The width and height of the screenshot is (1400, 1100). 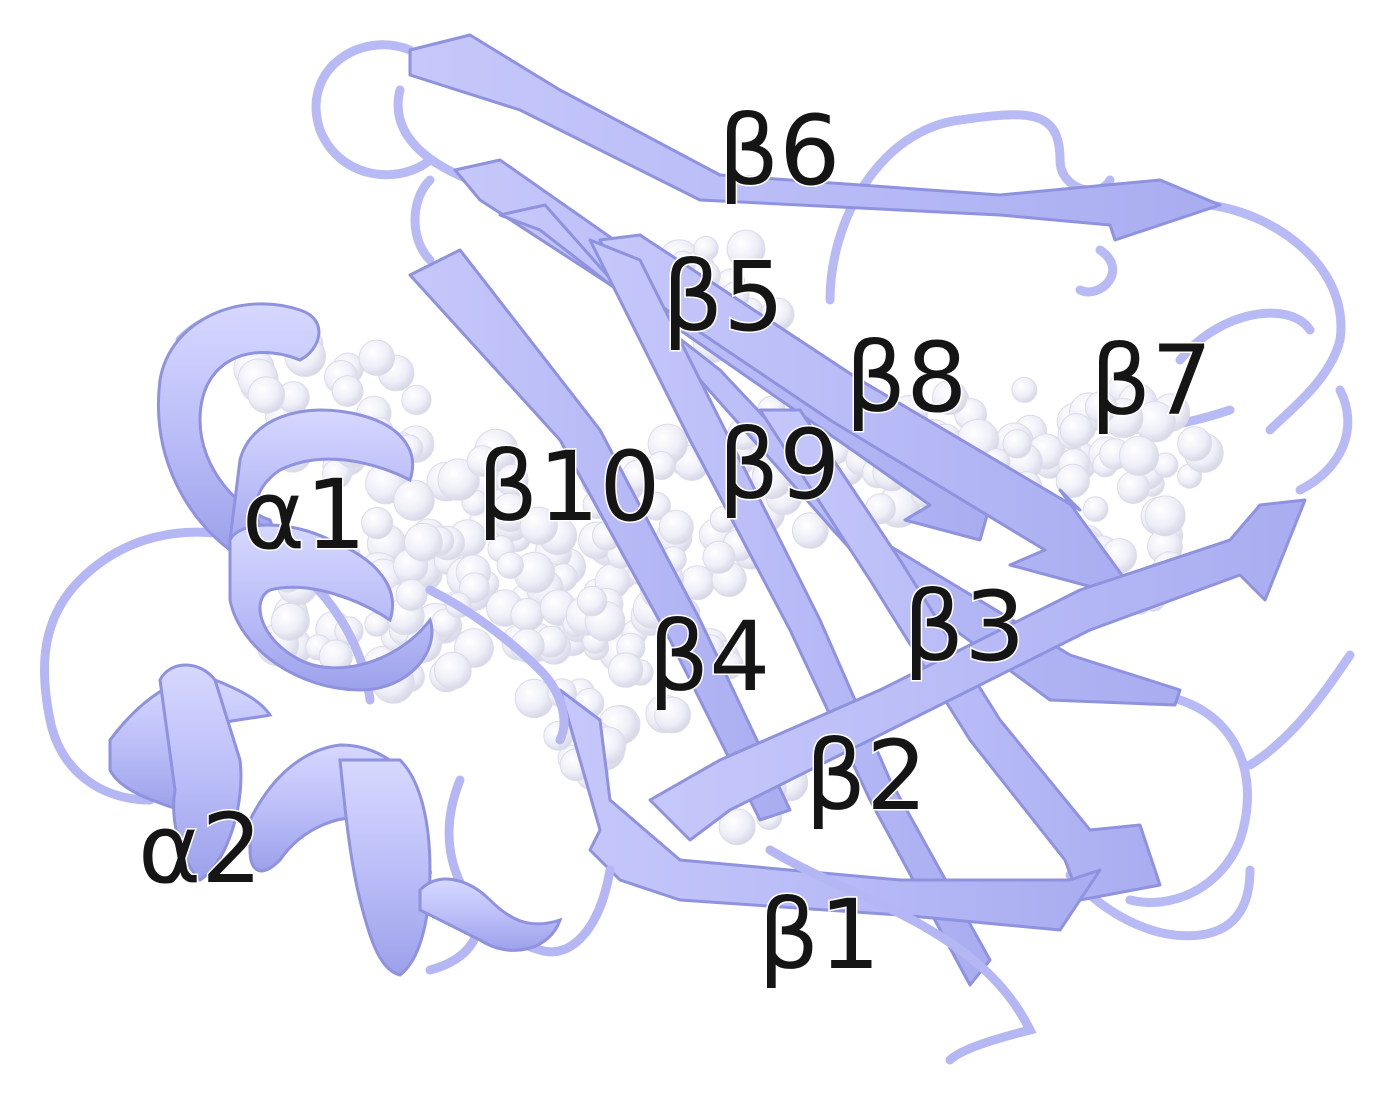 What do you see at coordinates (779, 465) in the screenshot?
I see `label-b9: β9` at bounding box center [779, 465].